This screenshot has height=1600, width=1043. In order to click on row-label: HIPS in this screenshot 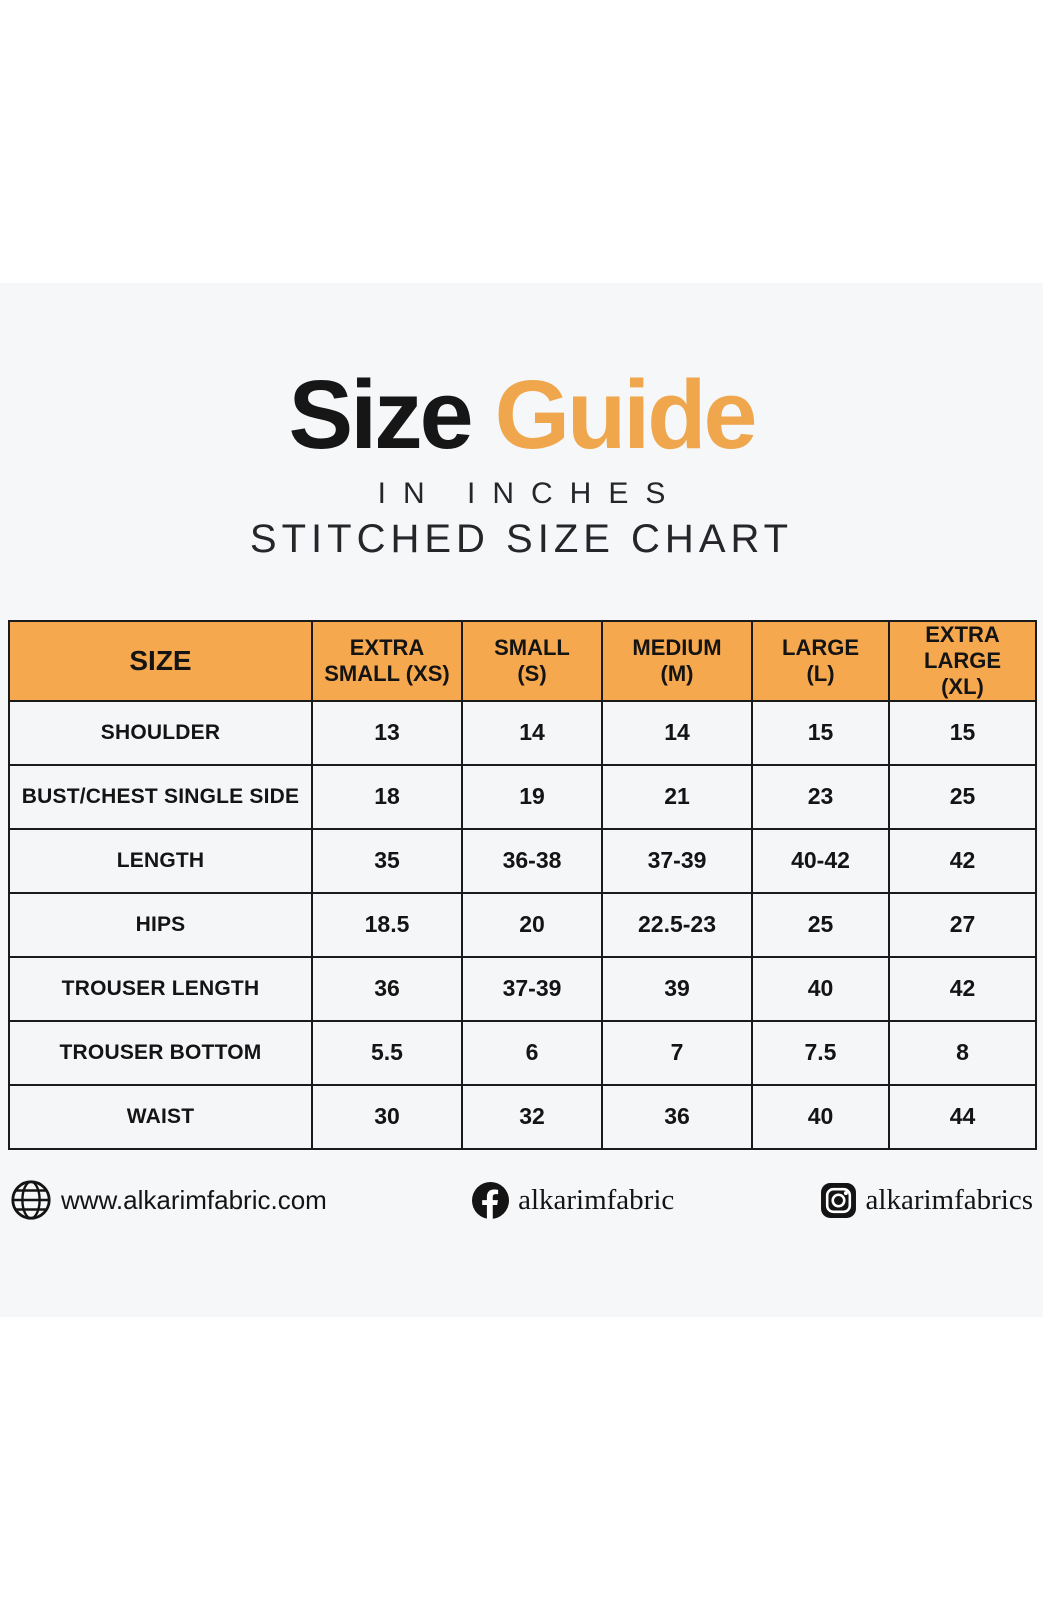, I will do `click(160, 924)`.